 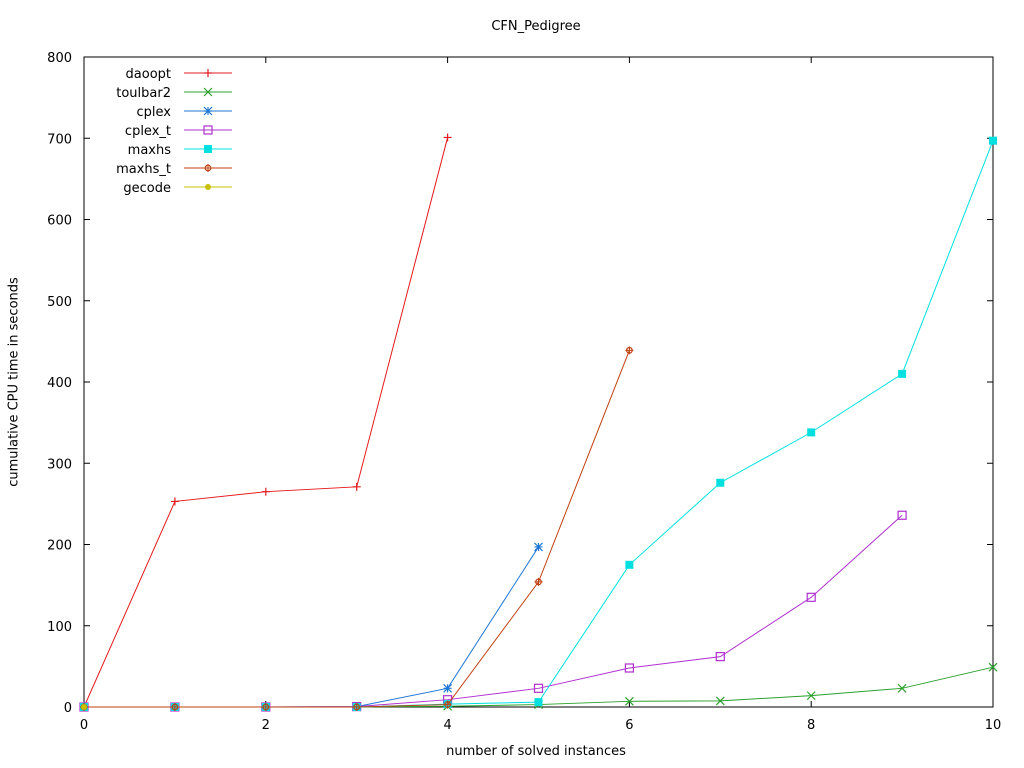 What do you see at coordinates (536, 26) in the screenshot?
I see `chart-title: CFN_Pedigree` at bounding box center [536, 26].